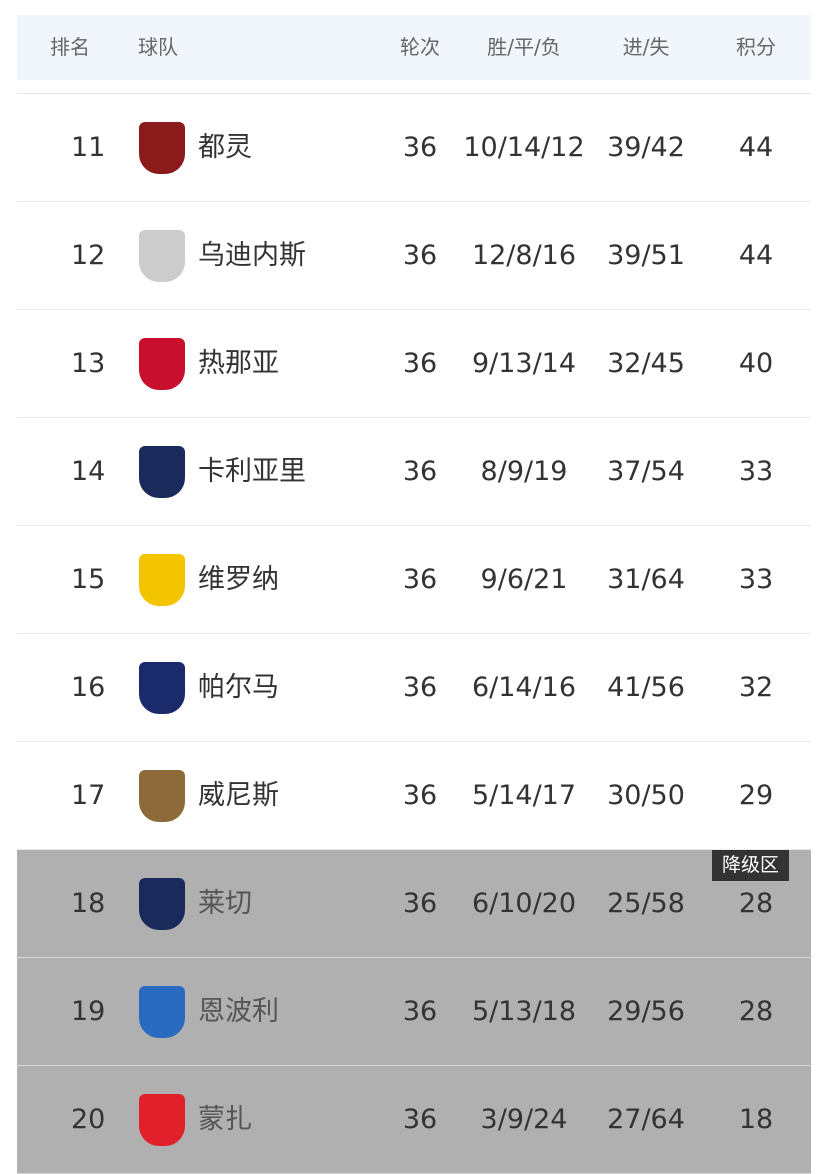 This screenshot has width=820, height=1174. Describe the element at coordinates (756, 795) in the screenshot. I see `points: 29` at that location.